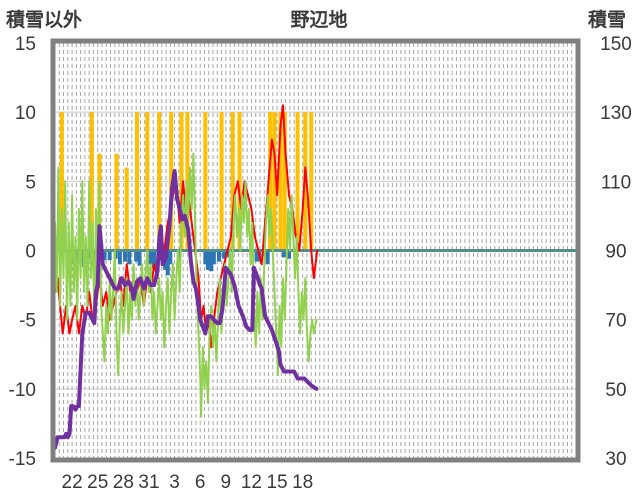 Image resolution: width=636 pixels, height=501 pixels. I want to click on x-tick-label: 31, so click(148, 482).